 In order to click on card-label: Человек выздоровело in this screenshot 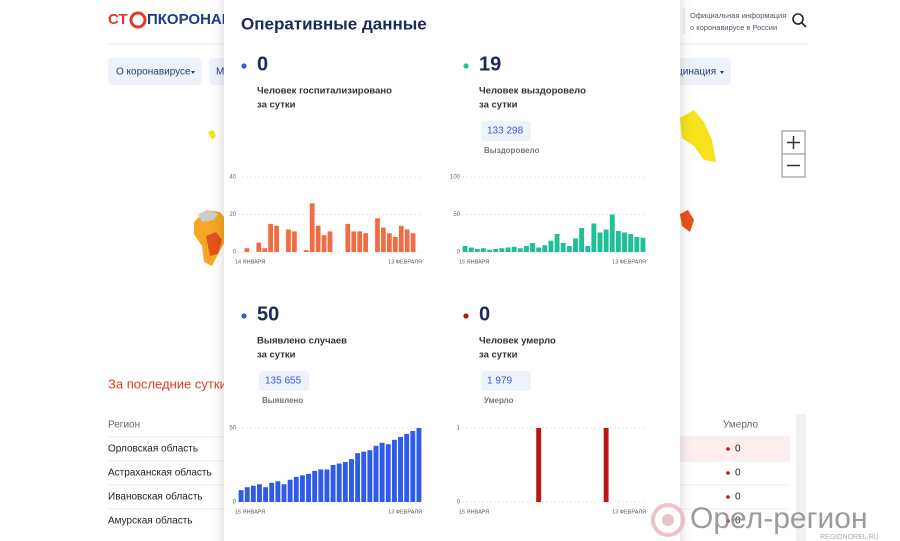, I will do `click(532, 91)`.